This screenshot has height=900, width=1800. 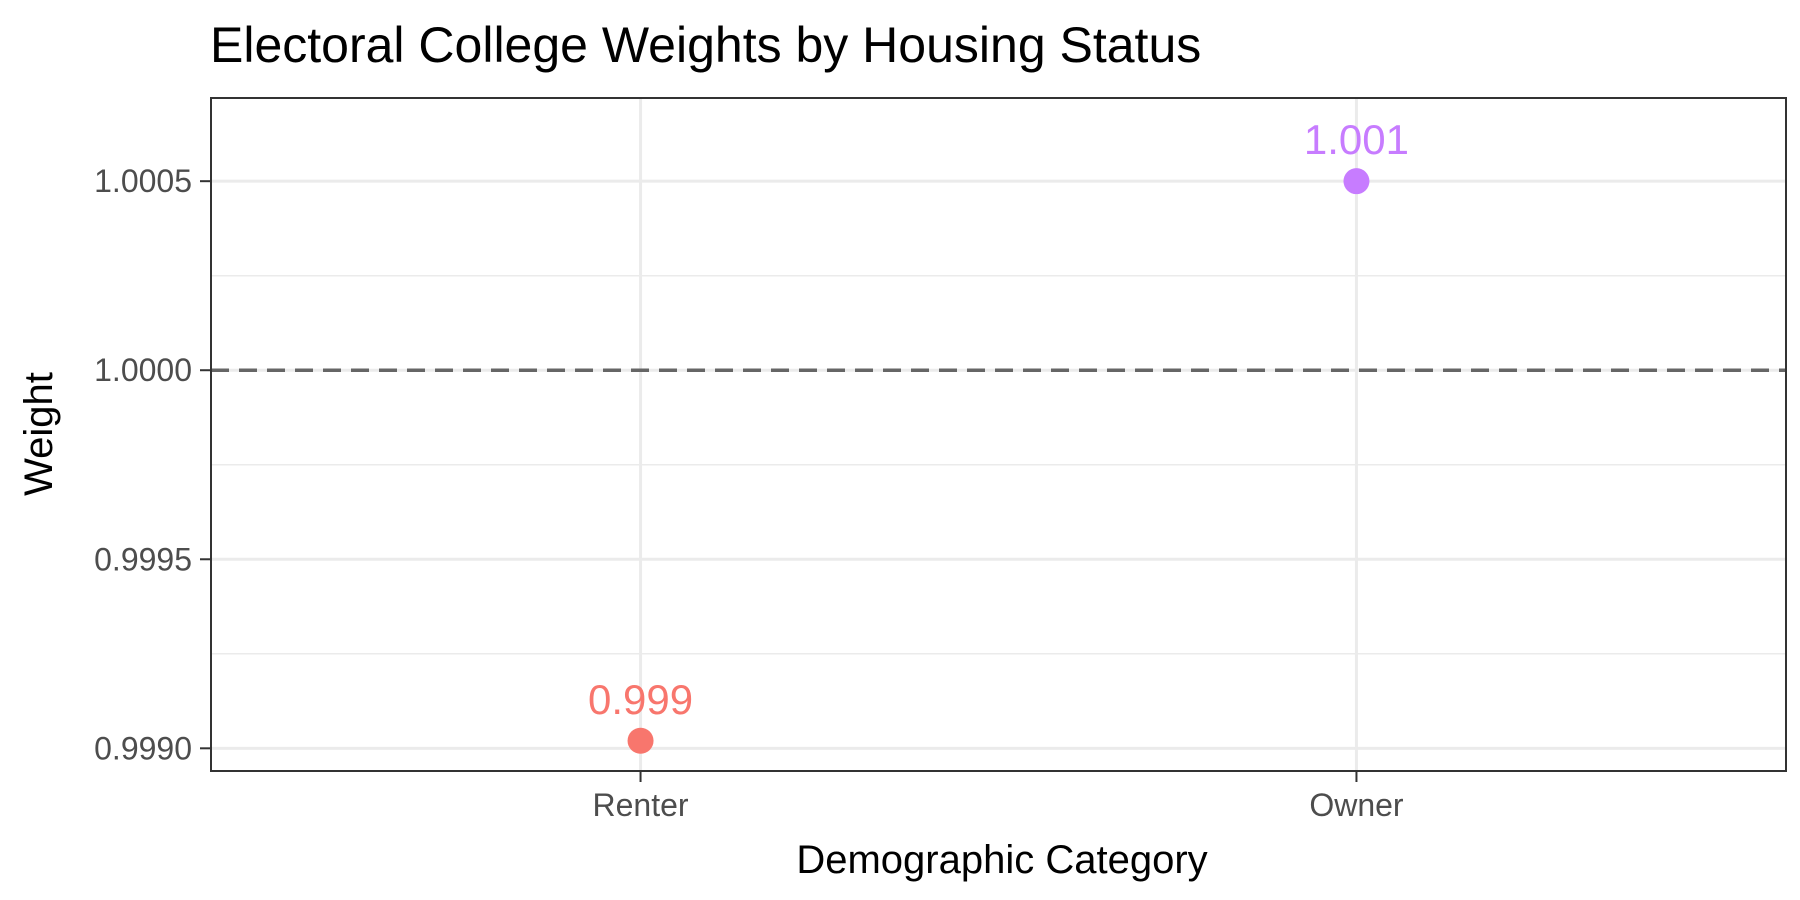 What do you see at coordinates (1356, 805) in the screenshot?
I see `x-tick-label: Owner` at bounding box center [1356, 805].